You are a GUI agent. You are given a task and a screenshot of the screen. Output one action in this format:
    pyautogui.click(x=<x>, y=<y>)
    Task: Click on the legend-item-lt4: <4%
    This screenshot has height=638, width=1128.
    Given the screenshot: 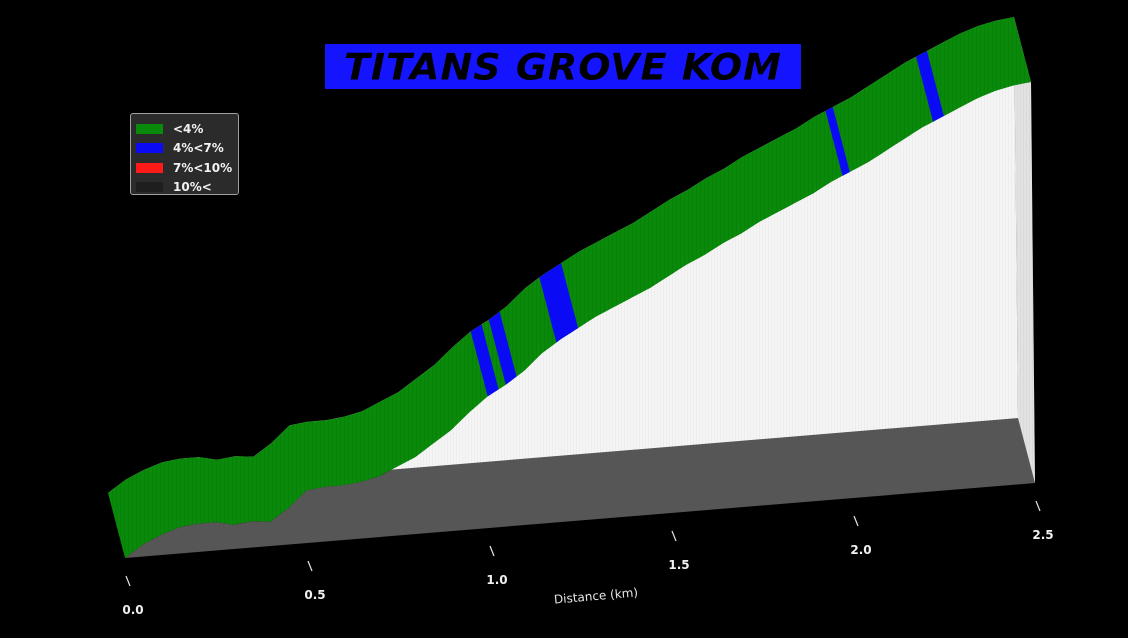 What is the action you would take?
    pyautogui.click(x=187, y=129)
    